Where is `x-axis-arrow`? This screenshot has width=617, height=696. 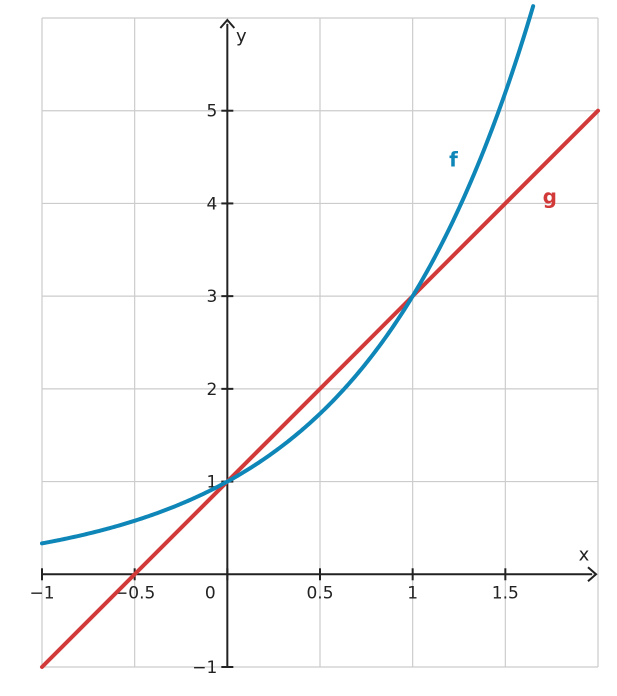
x-axis-arrow is located at coordinates (592, 574).